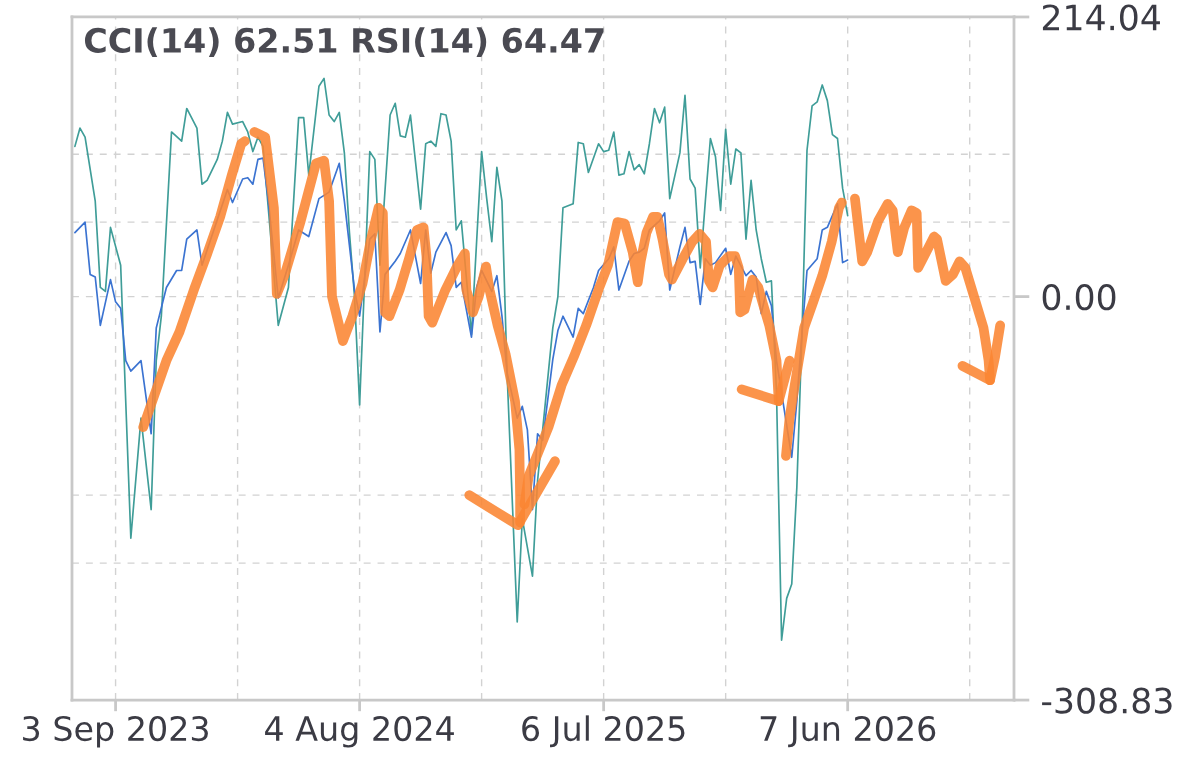  Describe the element at coordinates (848, 731) in the screenshot. I see `x-tick-label: 7 Jun 2026` at that location.